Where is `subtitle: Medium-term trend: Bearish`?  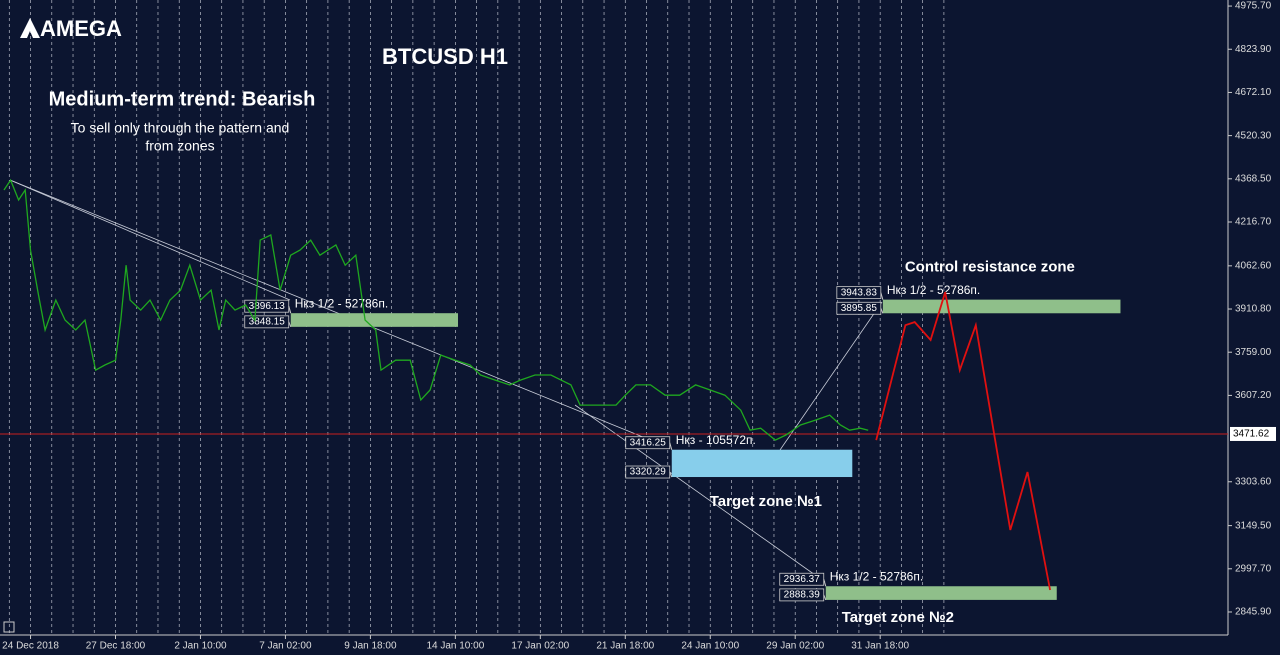 subtitle: Medium-term trend: Bearish is located at coordinates (182, 99).